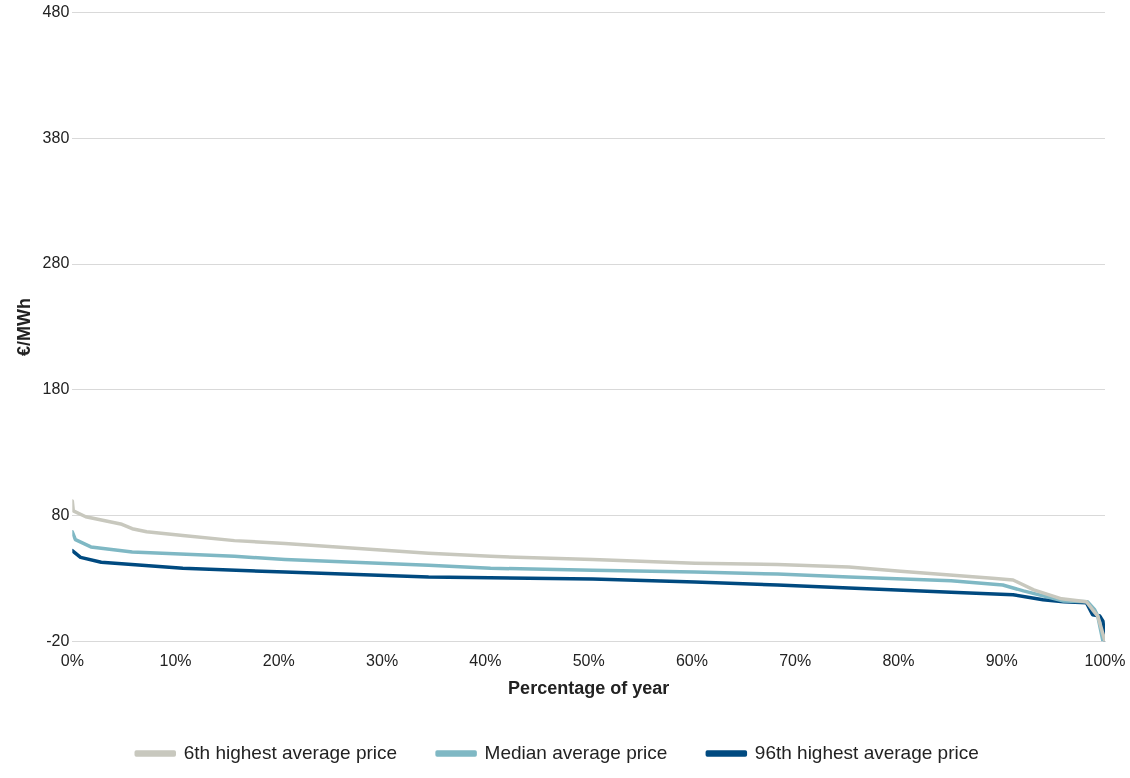 The height and width of the screenshot is (778, 1130). Describe the element at coordinates (589, 688) in the screenshot. I see `x-axis-title: Percentage of year` at that location.